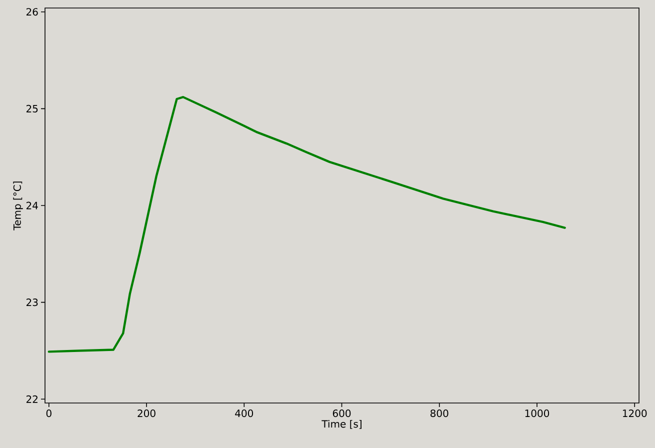  I want to click on y-tick-label: 24, so click(32, 206).